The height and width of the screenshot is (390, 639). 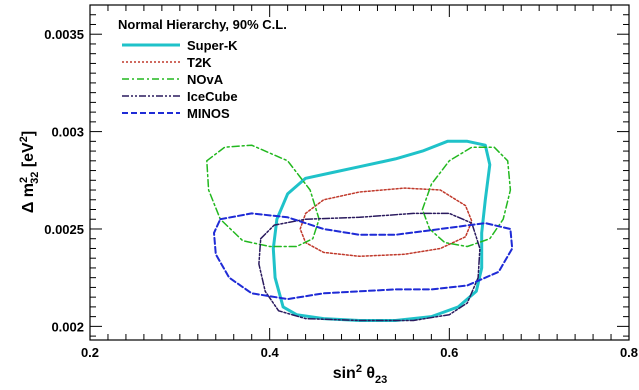 I want to click on legend-label: T2K, so click(x=199, y=62).